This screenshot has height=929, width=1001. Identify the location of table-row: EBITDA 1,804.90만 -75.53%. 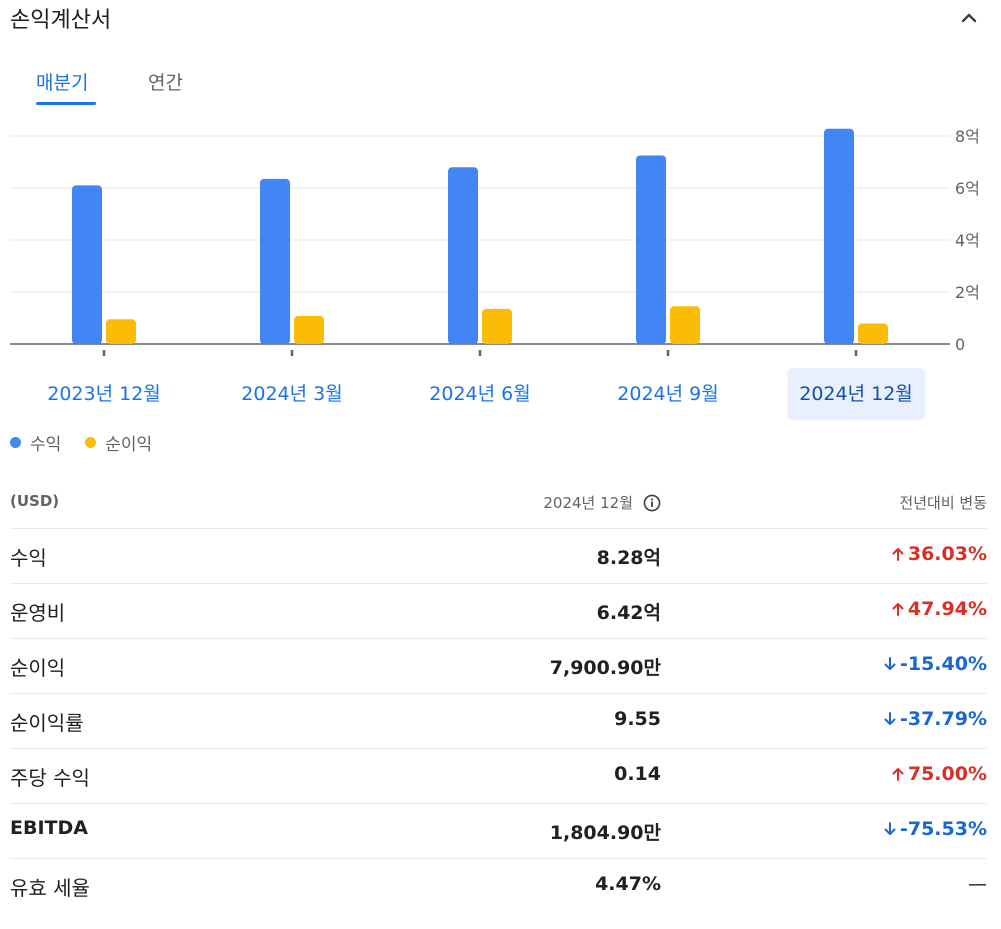
(498, 831).